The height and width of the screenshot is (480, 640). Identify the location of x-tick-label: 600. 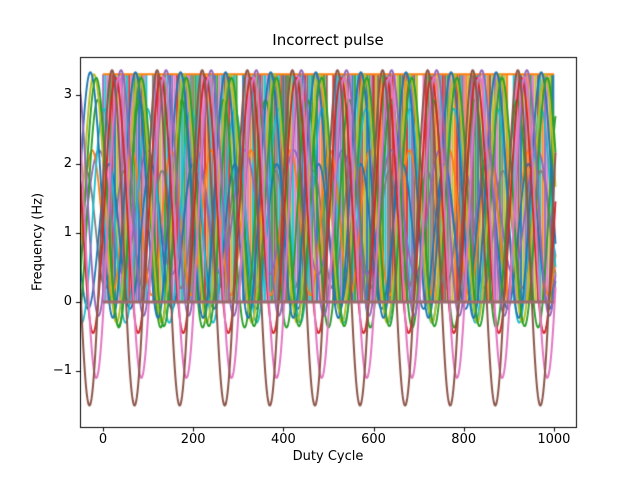
(373, 439).